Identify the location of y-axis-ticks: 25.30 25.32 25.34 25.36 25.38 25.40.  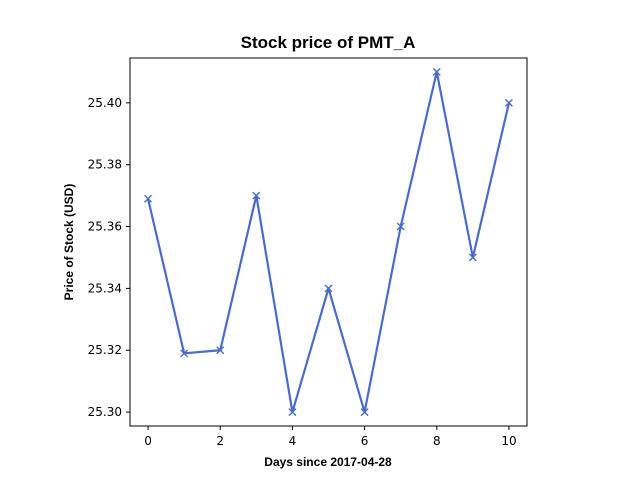
(109, 257).